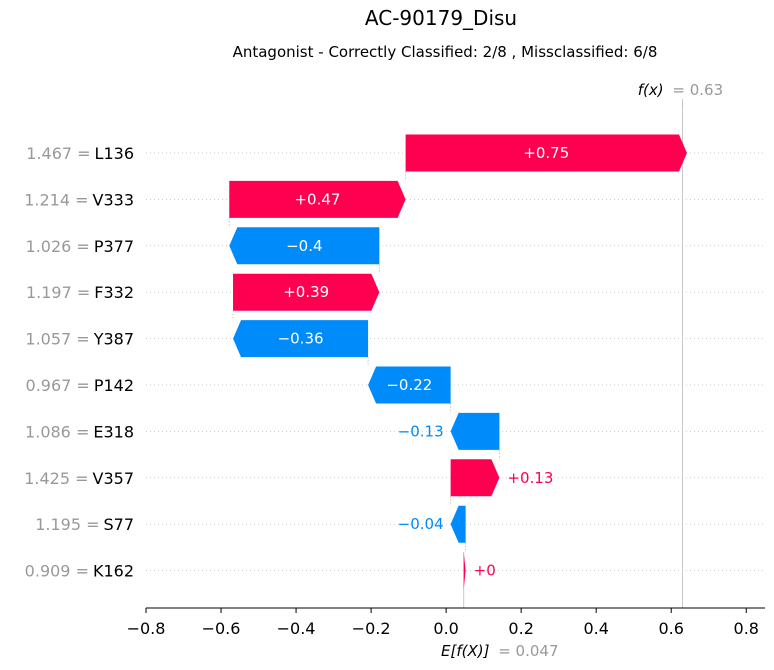  I want to click on feature-name: F332, so click(114, 292).